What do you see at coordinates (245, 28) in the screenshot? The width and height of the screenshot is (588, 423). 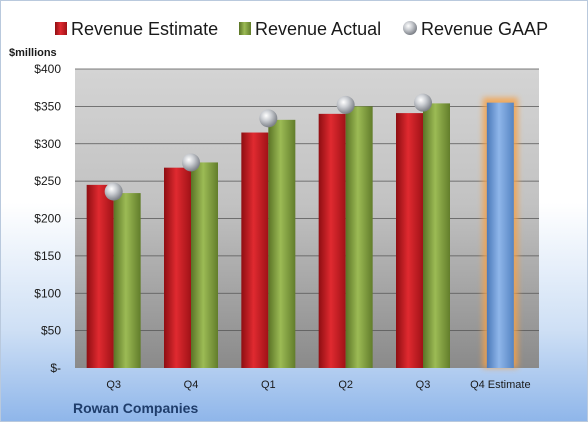 I see `legend-swatch-actual` at bounding box center [245, 28].